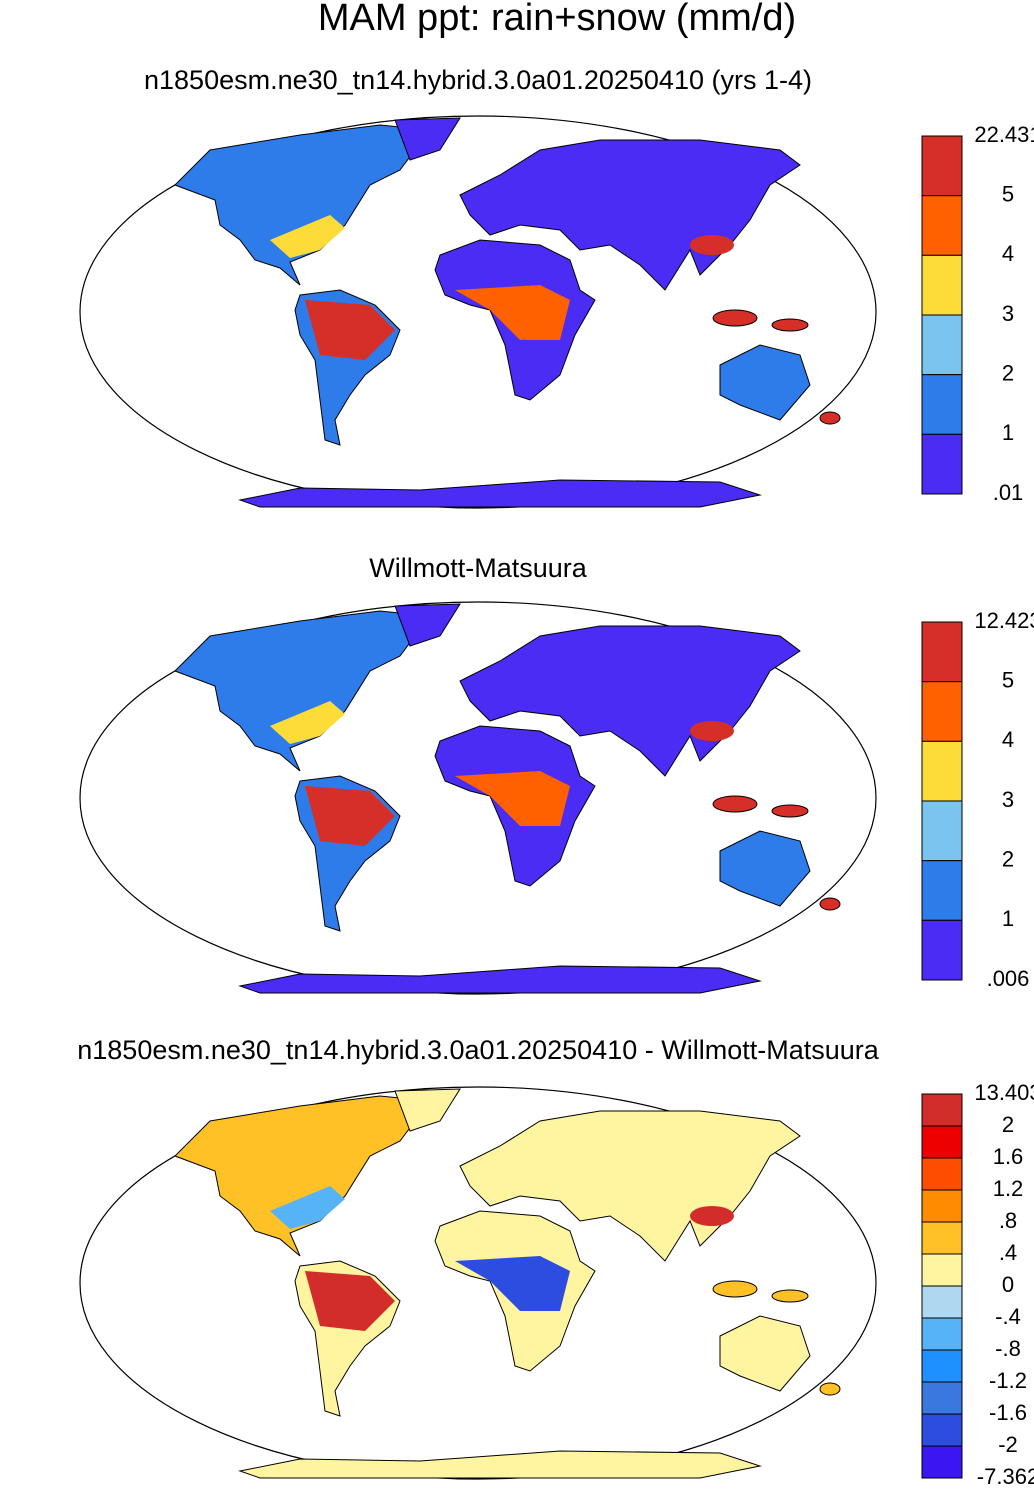 The width and height of the screenshot is (1034, 1496). What do you see at coordinates (557, 19) in the screenshot?
I see `figure-title: MAM ppt: rain+snow (mm/d)` at bounding box center [557, 19].